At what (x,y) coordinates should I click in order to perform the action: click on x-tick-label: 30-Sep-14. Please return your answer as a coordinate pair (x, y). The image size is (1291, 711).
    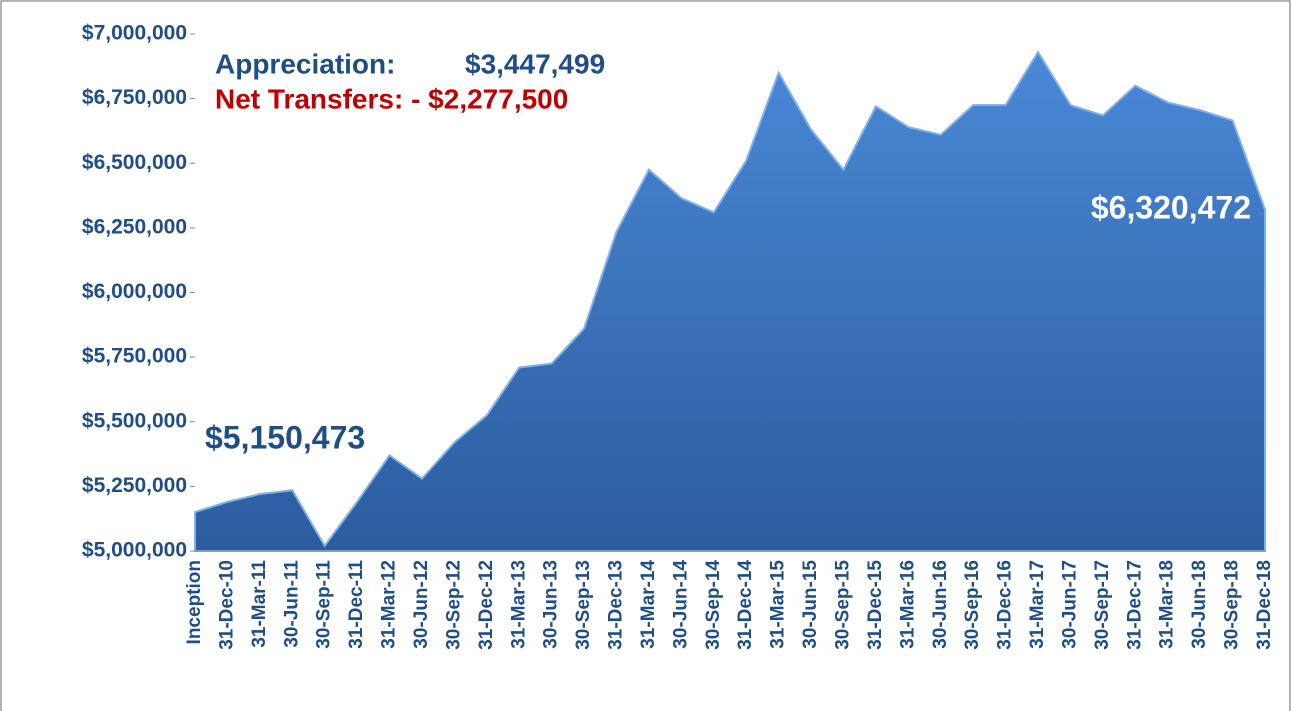
    Looking at the image, I should click on (713, 605).